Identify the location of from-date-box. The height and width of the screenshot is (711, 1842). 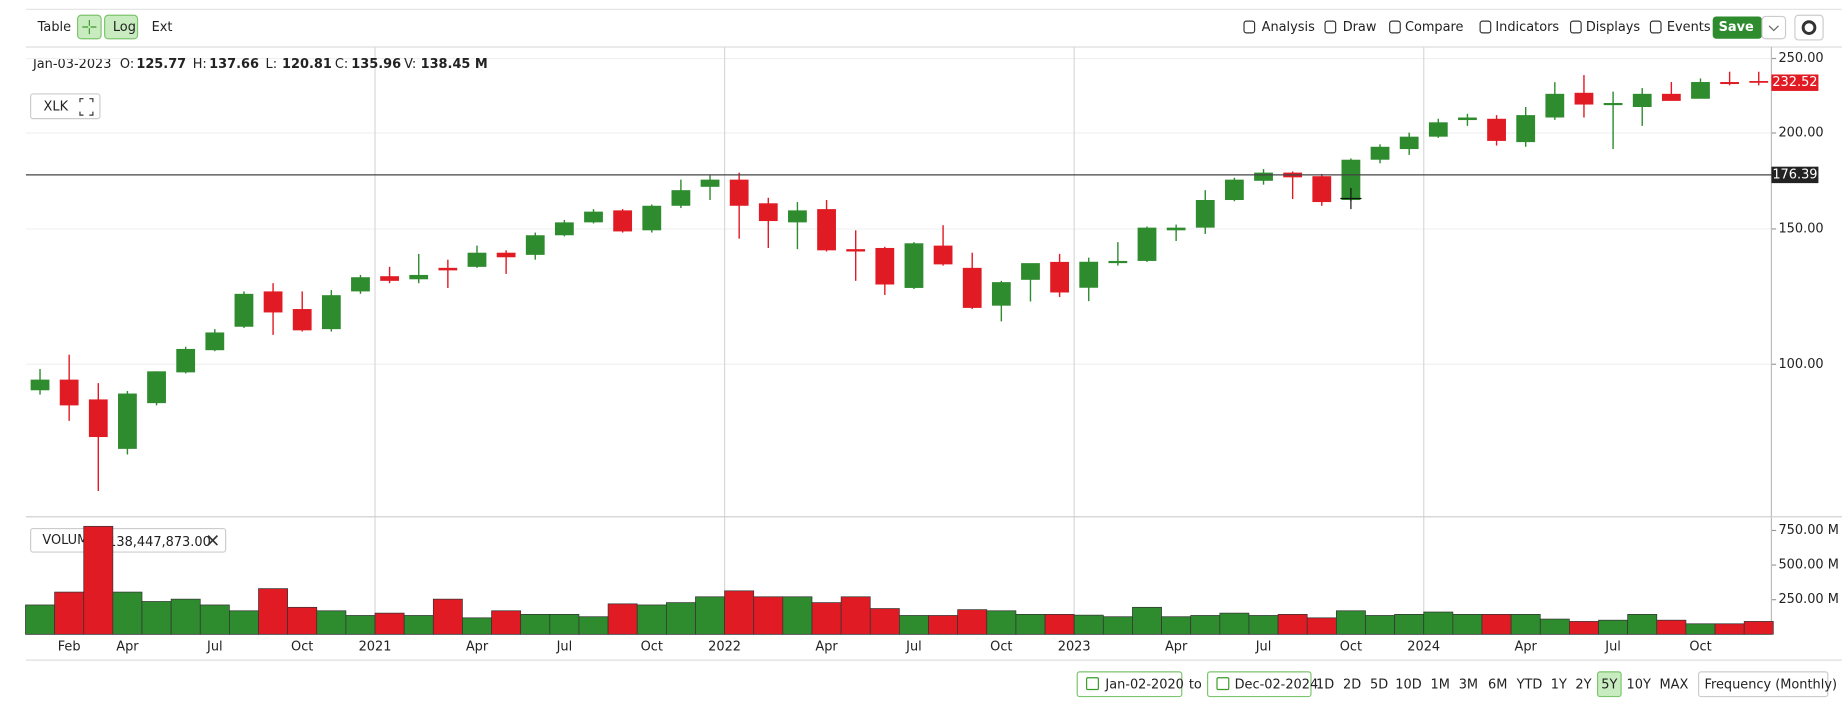
(1129, 684).